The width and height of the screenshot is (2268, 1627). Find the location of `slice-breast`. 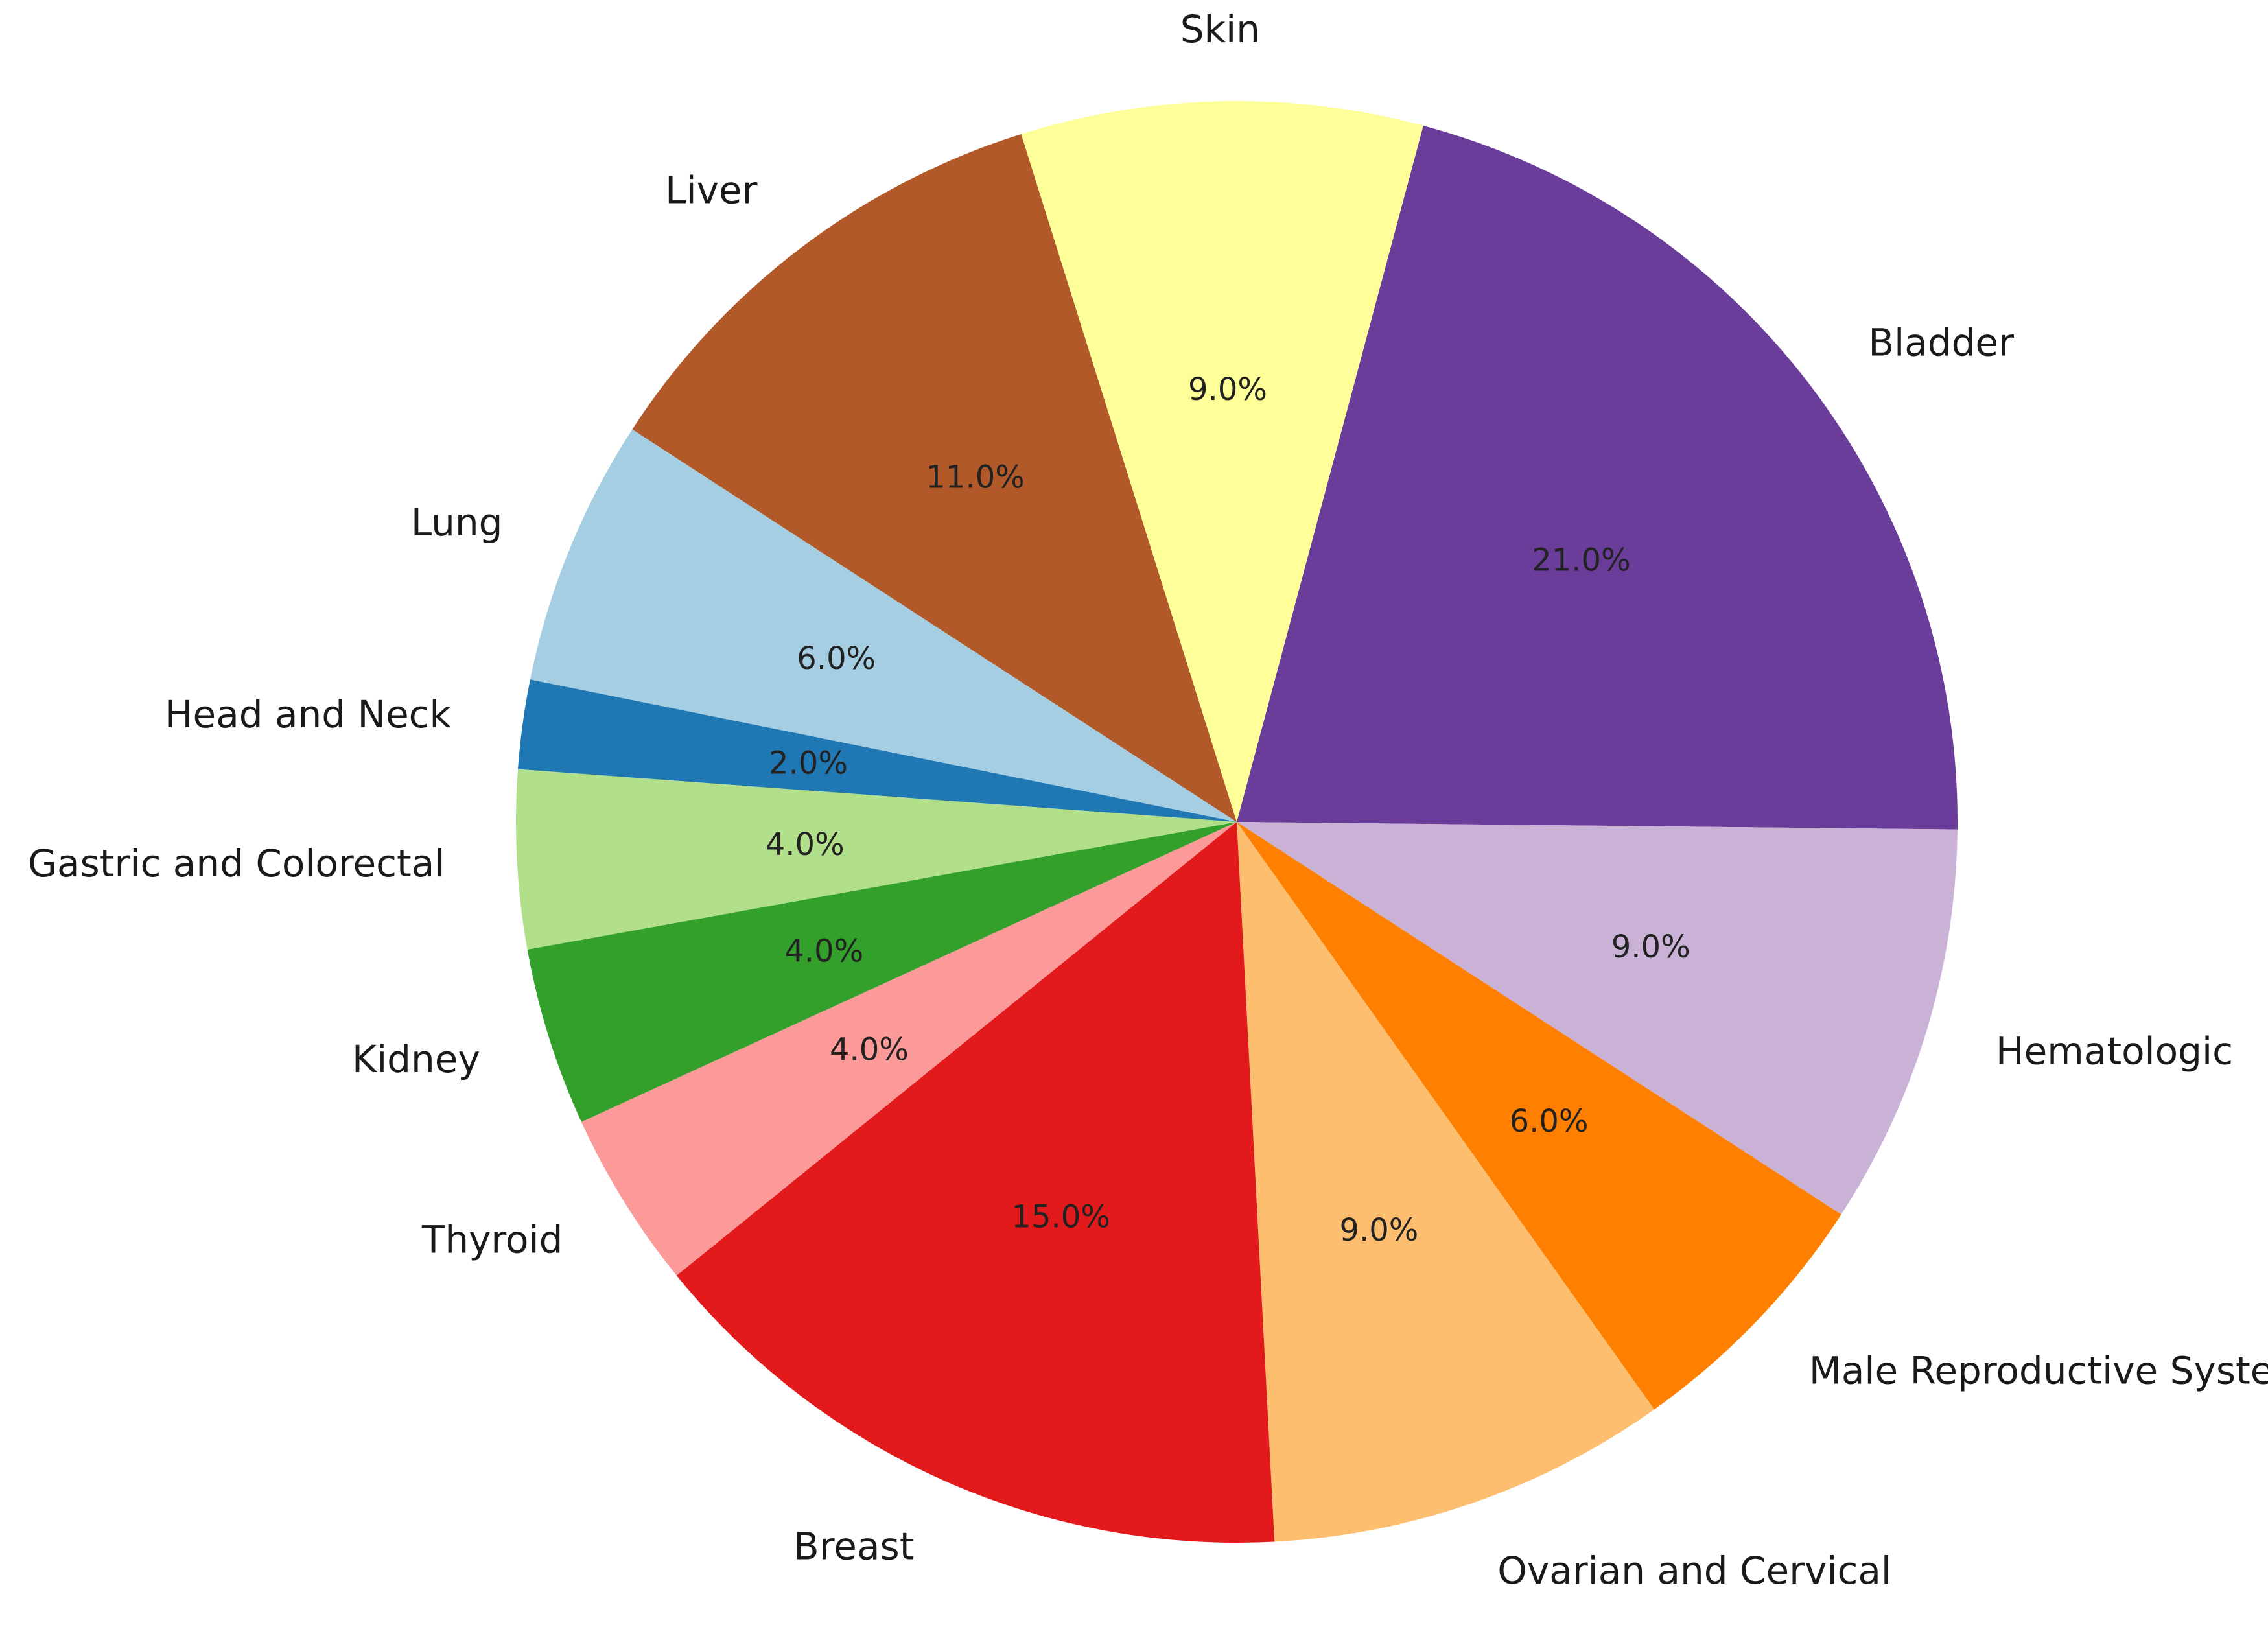

slice-breast is located at coordinates (975, 1182).